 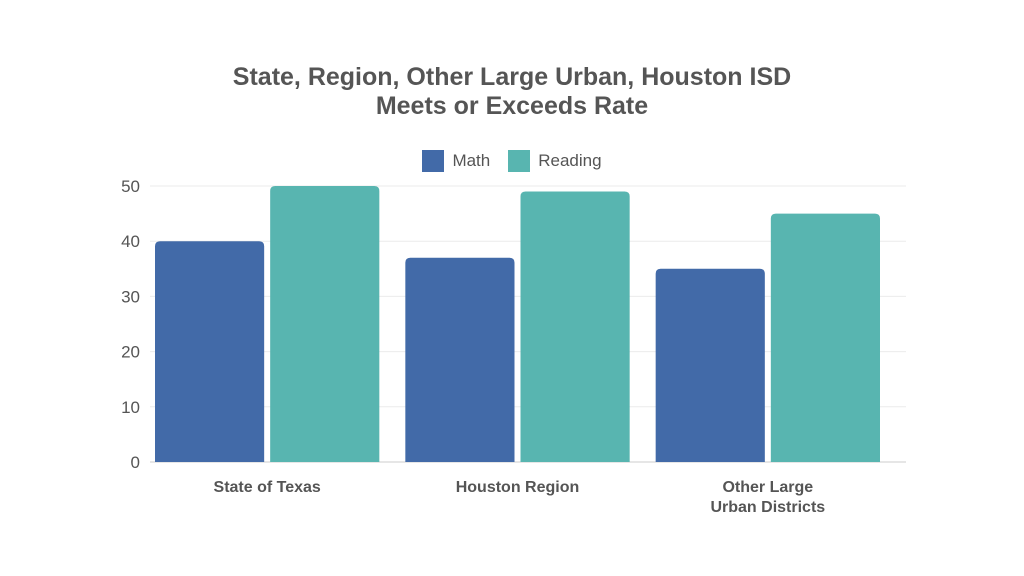 I want to click on y-tick-label: 30, so click(x=130, y=296).